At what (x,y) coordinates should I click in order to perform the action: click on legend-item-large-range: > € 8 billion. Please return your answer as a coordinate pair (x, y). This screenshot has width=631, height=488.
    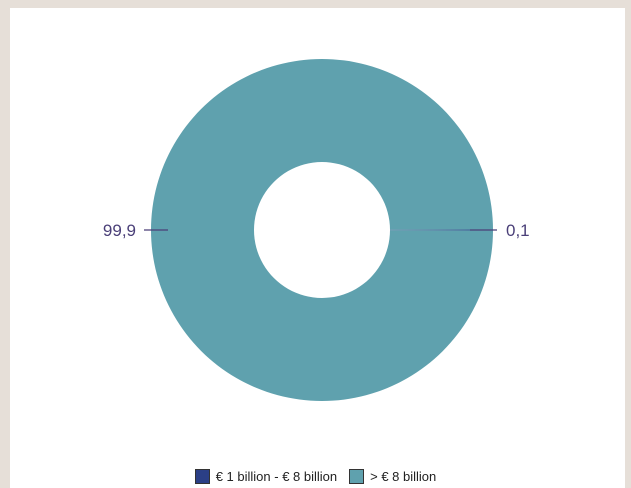
    Looking at the image, I should click on (392, 476).